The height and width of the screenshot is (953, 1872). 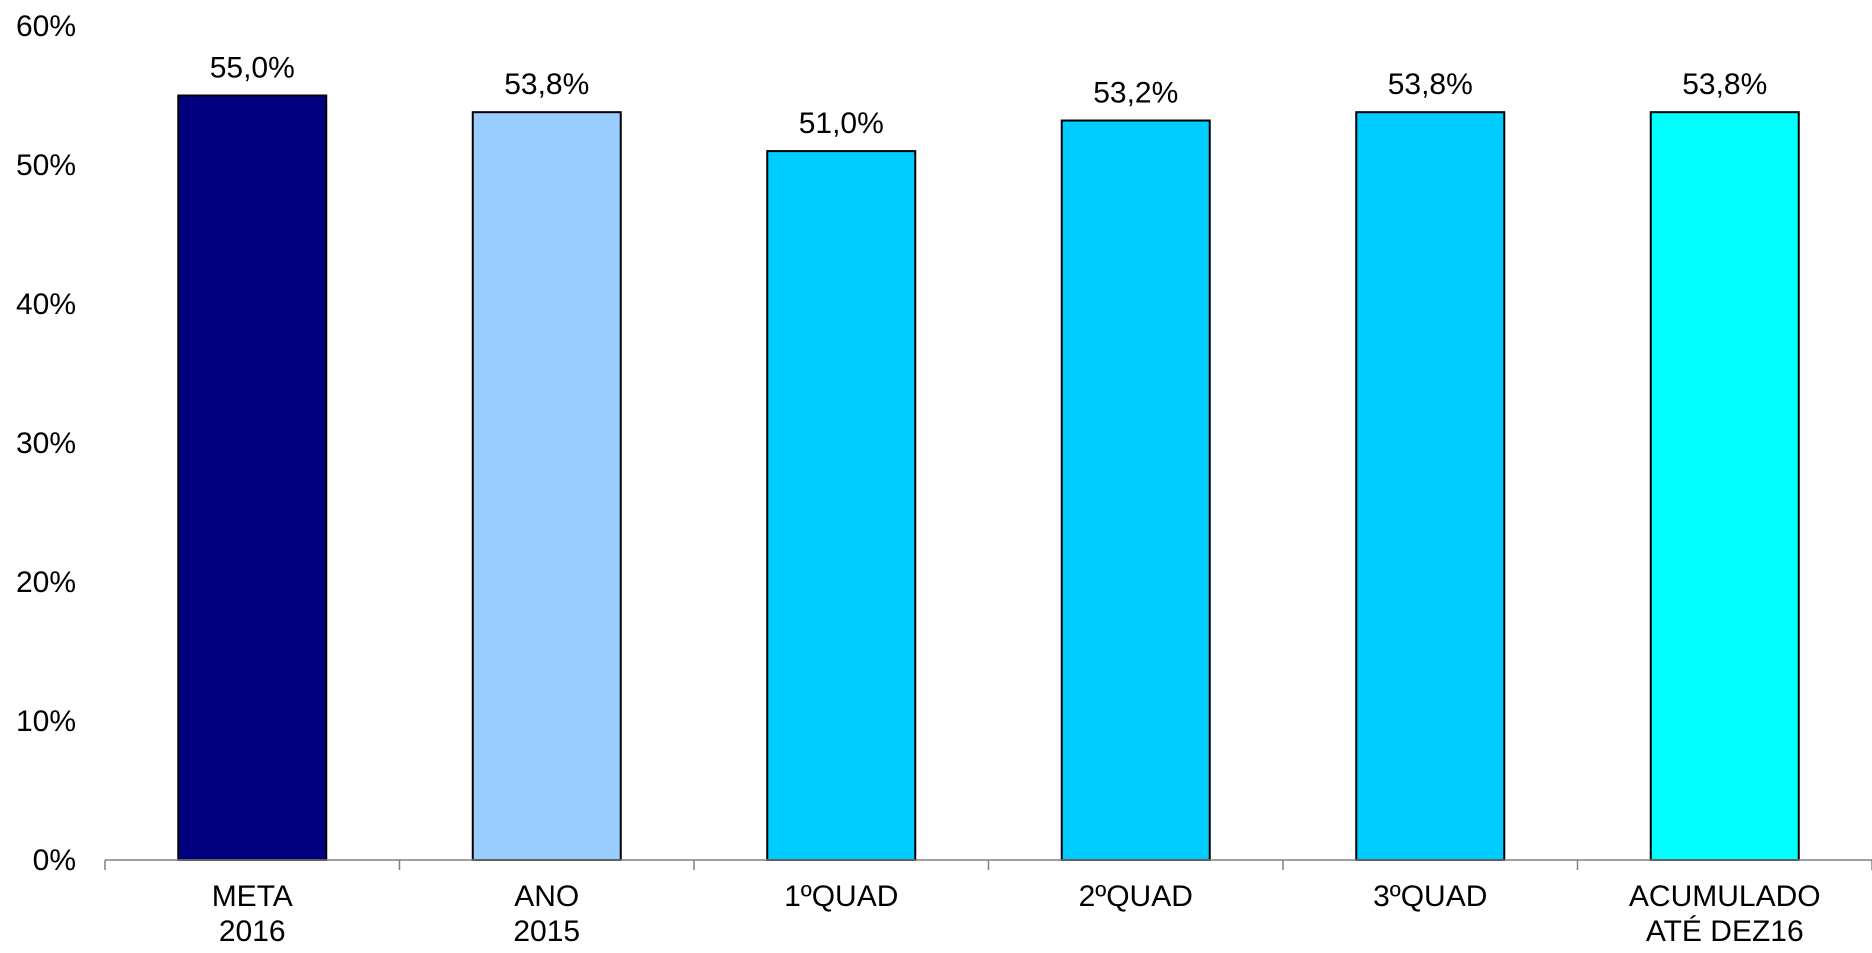 I want to click on data-label: 53,2%, so click(x=1135, y=93).